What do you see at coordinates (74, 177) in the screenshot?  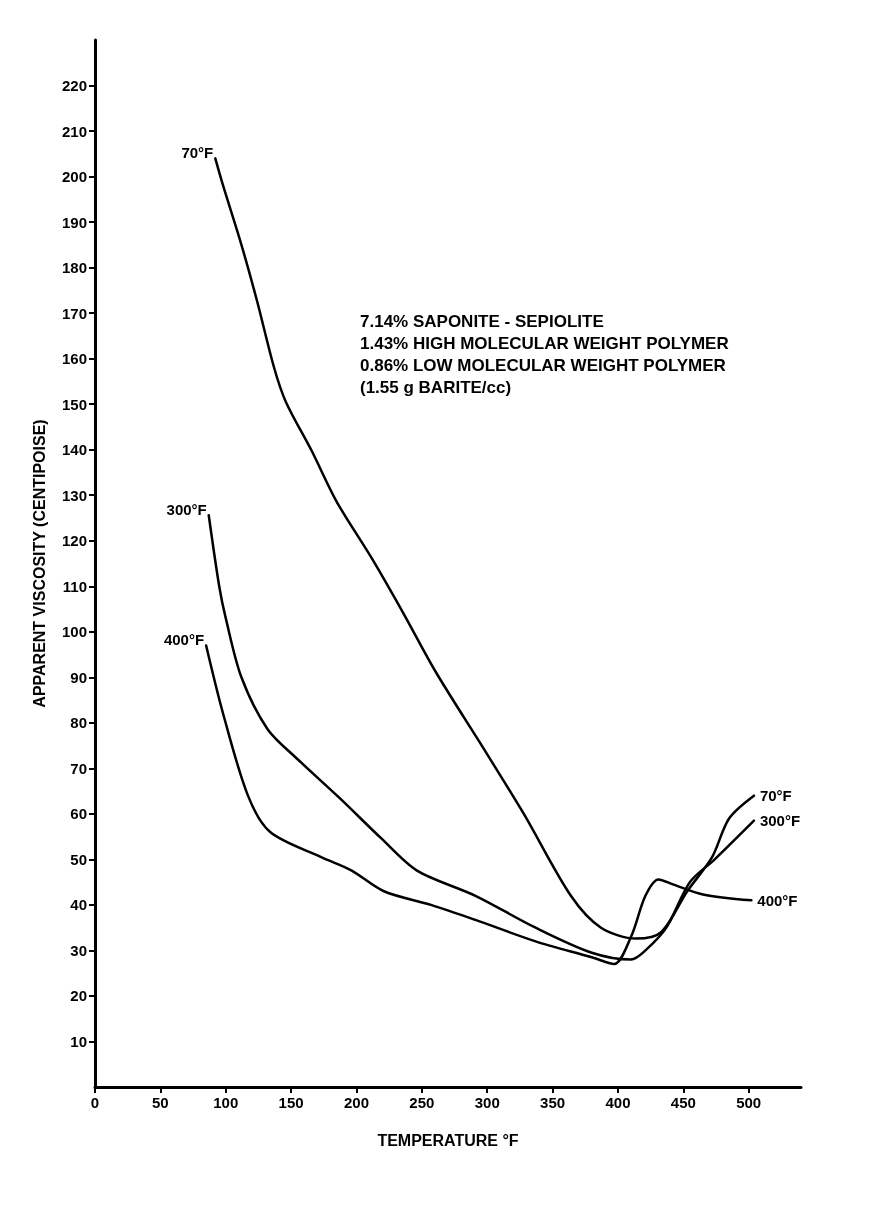 I see `y-tick-label: 200` at bounding box center [74, 177].